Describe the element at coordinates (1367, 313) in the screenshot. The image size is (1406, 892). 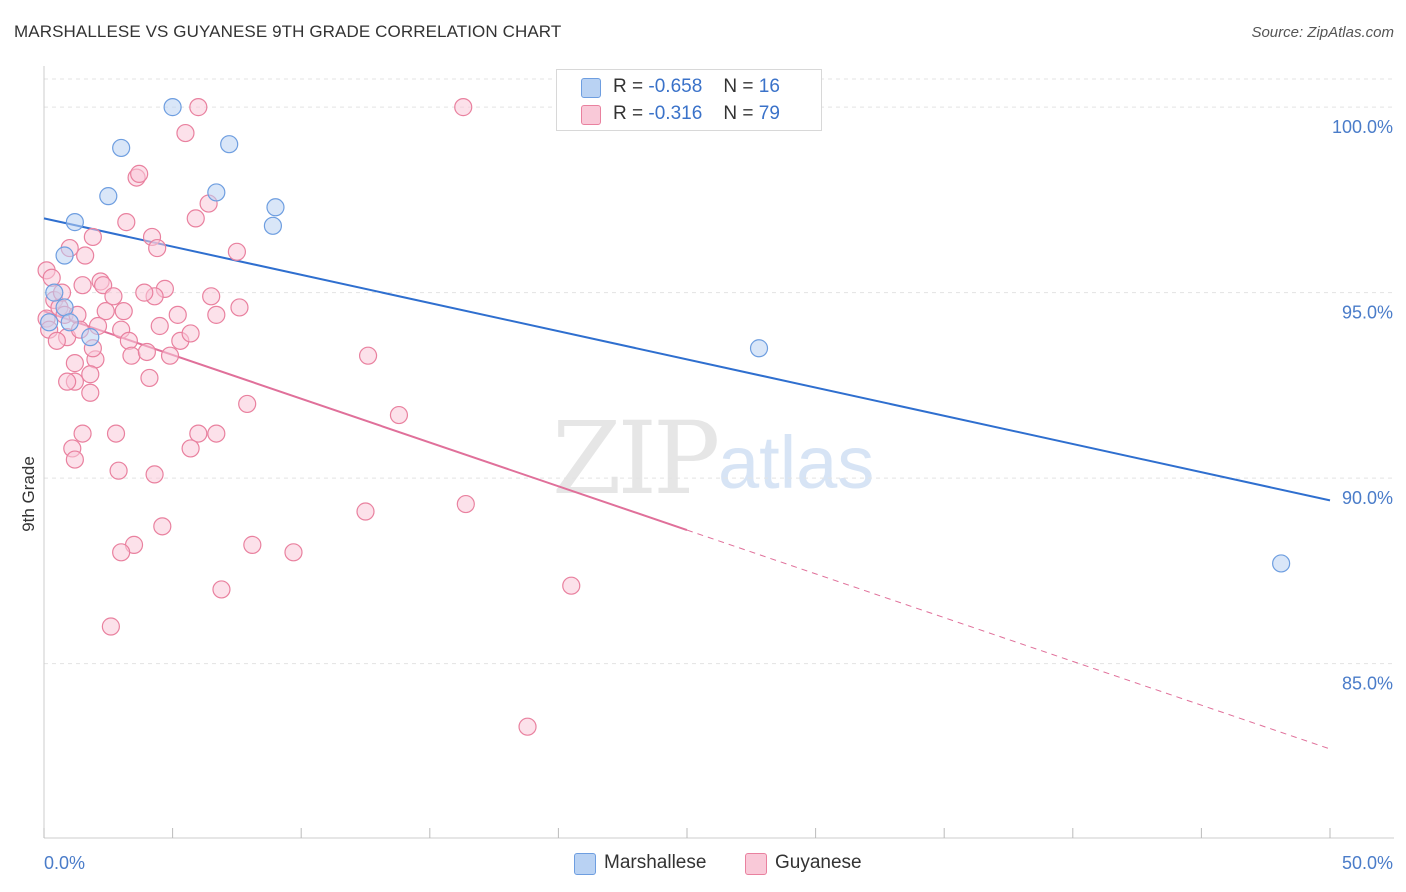
I see `y-tick-label: 95.0%` at that location.